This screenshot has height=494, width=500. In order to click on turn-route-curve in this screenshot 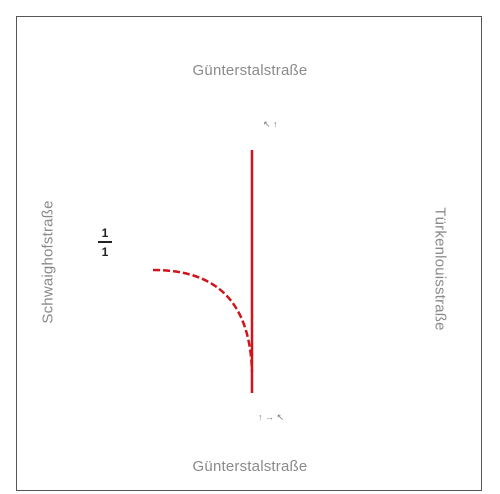, I will do `click(203, 320)`.